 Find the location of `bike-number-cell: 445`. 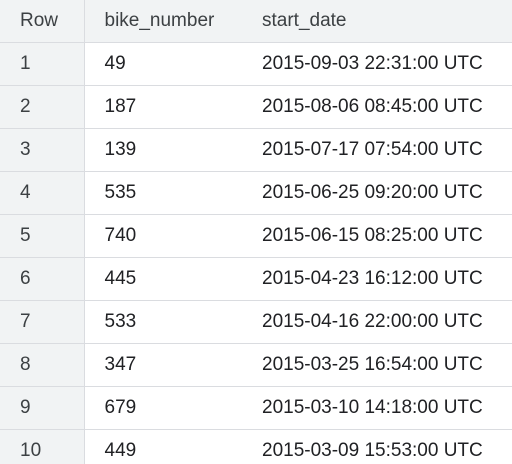

bike-number-cell: 445 is located at coordinates (163, 279).